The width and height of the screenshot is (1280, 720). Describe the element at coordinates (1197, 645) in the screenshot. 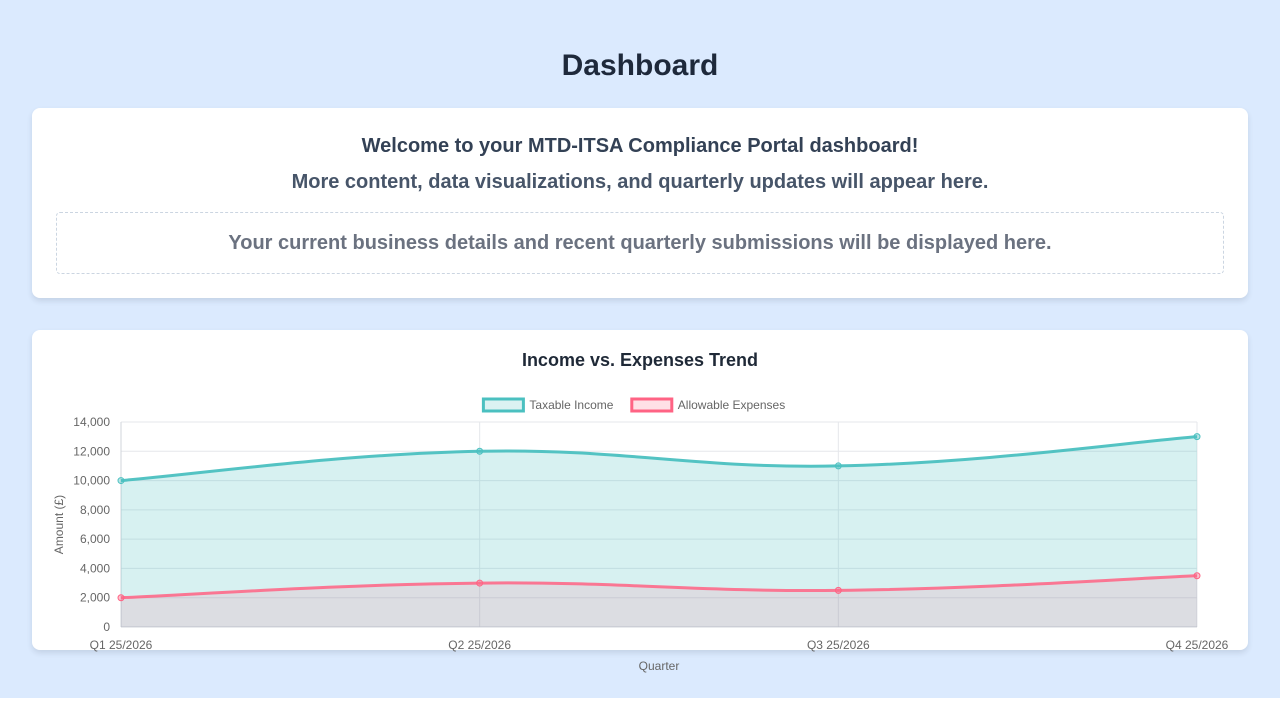

I see `x-tick-label: Q4 25/2026` at that location.